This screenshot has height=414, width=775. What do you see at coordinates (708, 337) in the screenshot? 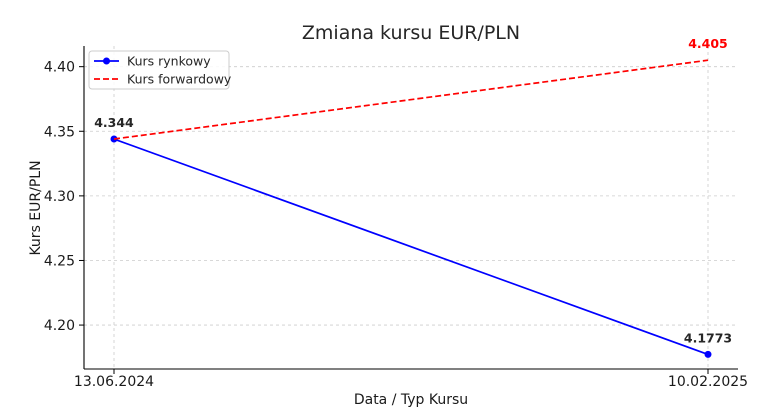
I see `data-label-0-1: 4.1773` at bounding box center [708, 337].